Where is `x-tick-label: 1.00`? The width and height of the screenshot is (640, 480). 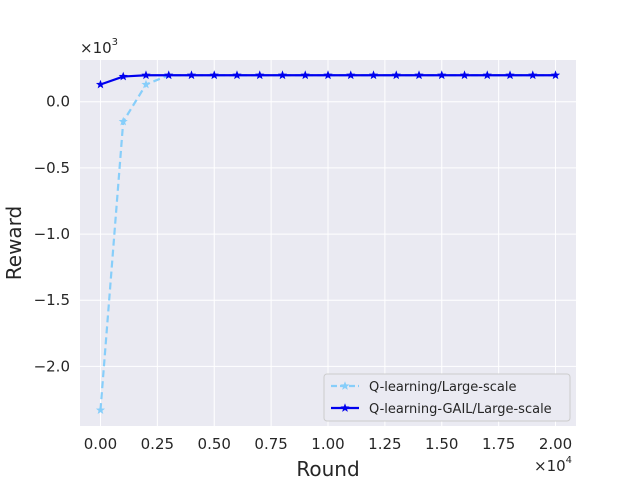 x-tick-label: 1.00 is located at coordinates (327, 444).